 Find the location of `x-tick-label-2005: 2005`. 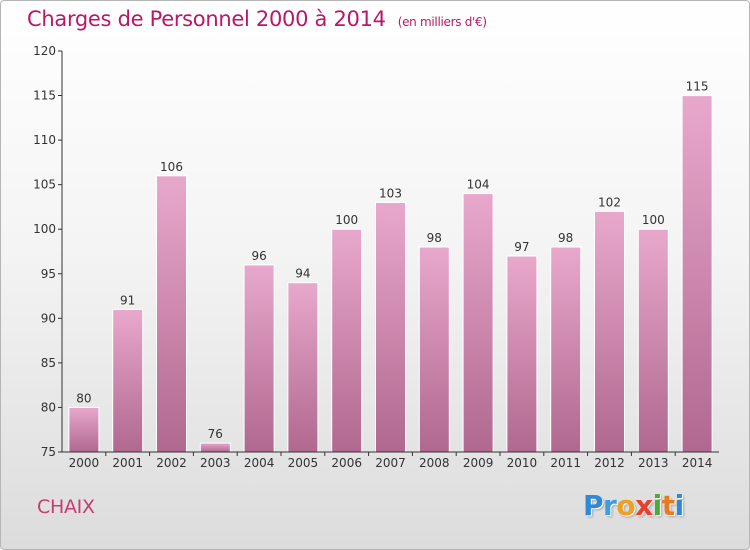

x-tick-label-2005: 2005 is located at coordinates (303, 463).